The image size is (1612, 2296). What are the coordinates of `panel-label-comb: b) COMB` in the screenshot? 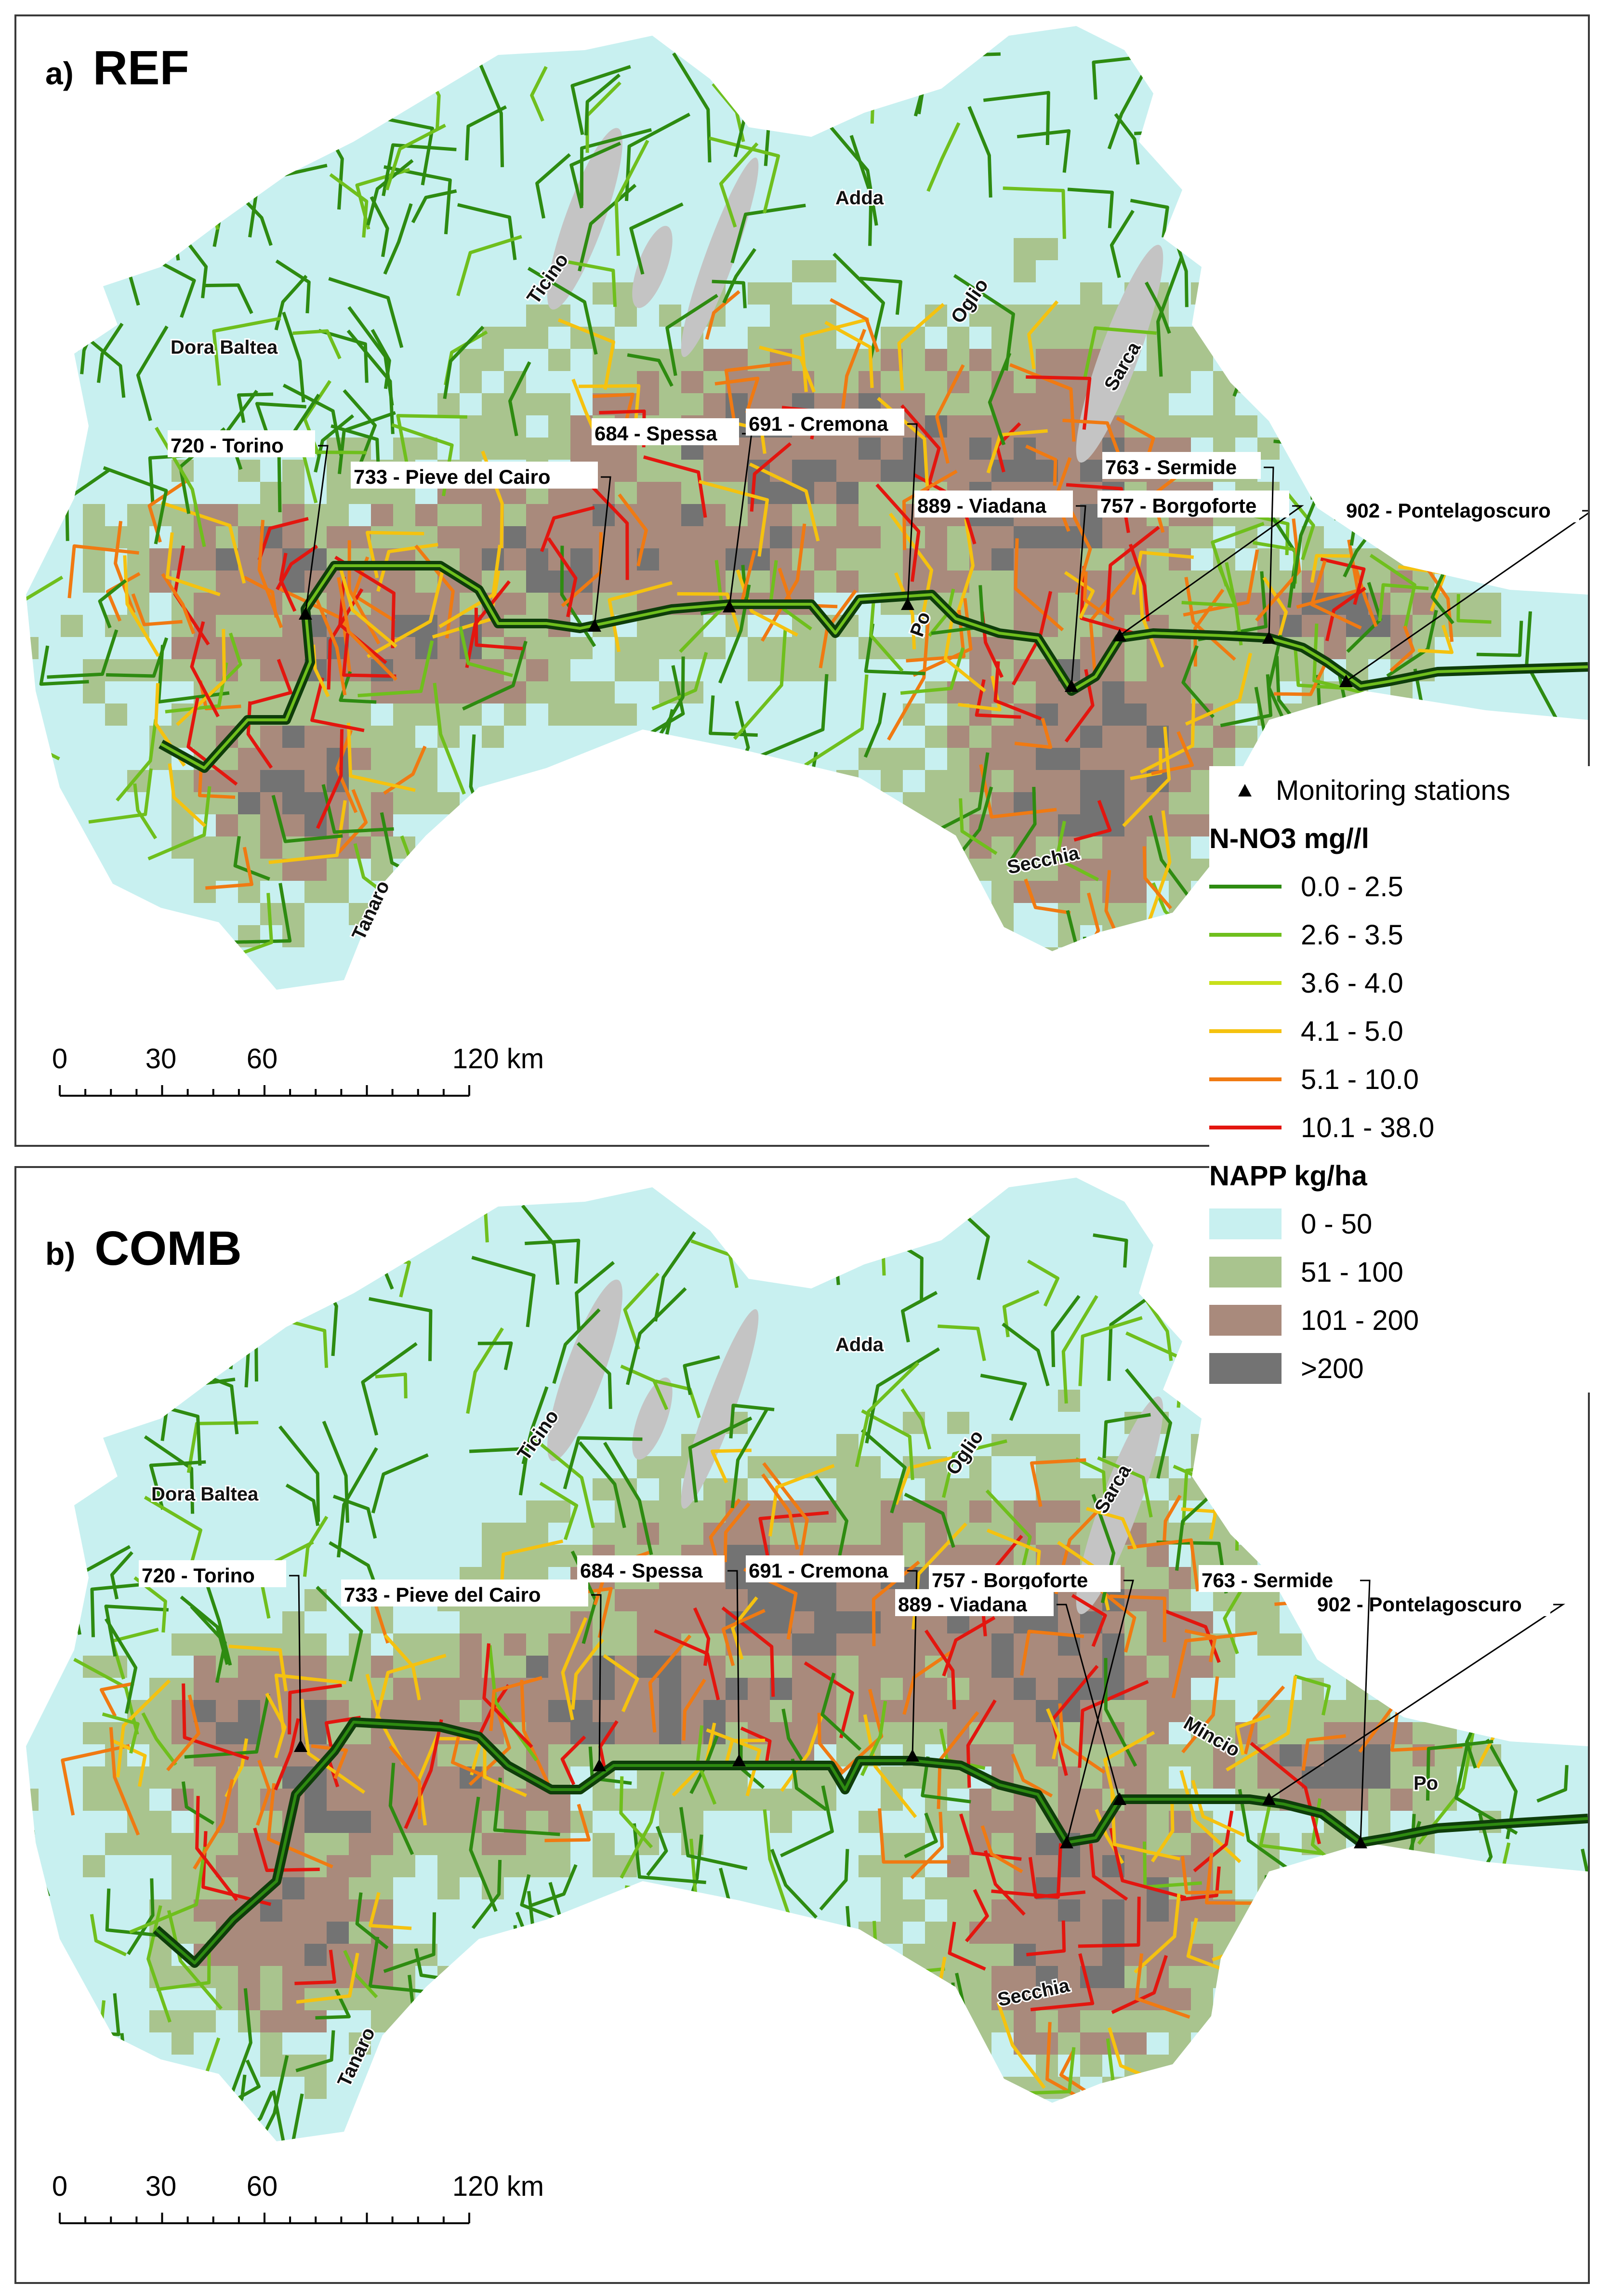 It's located at (143, 1248).